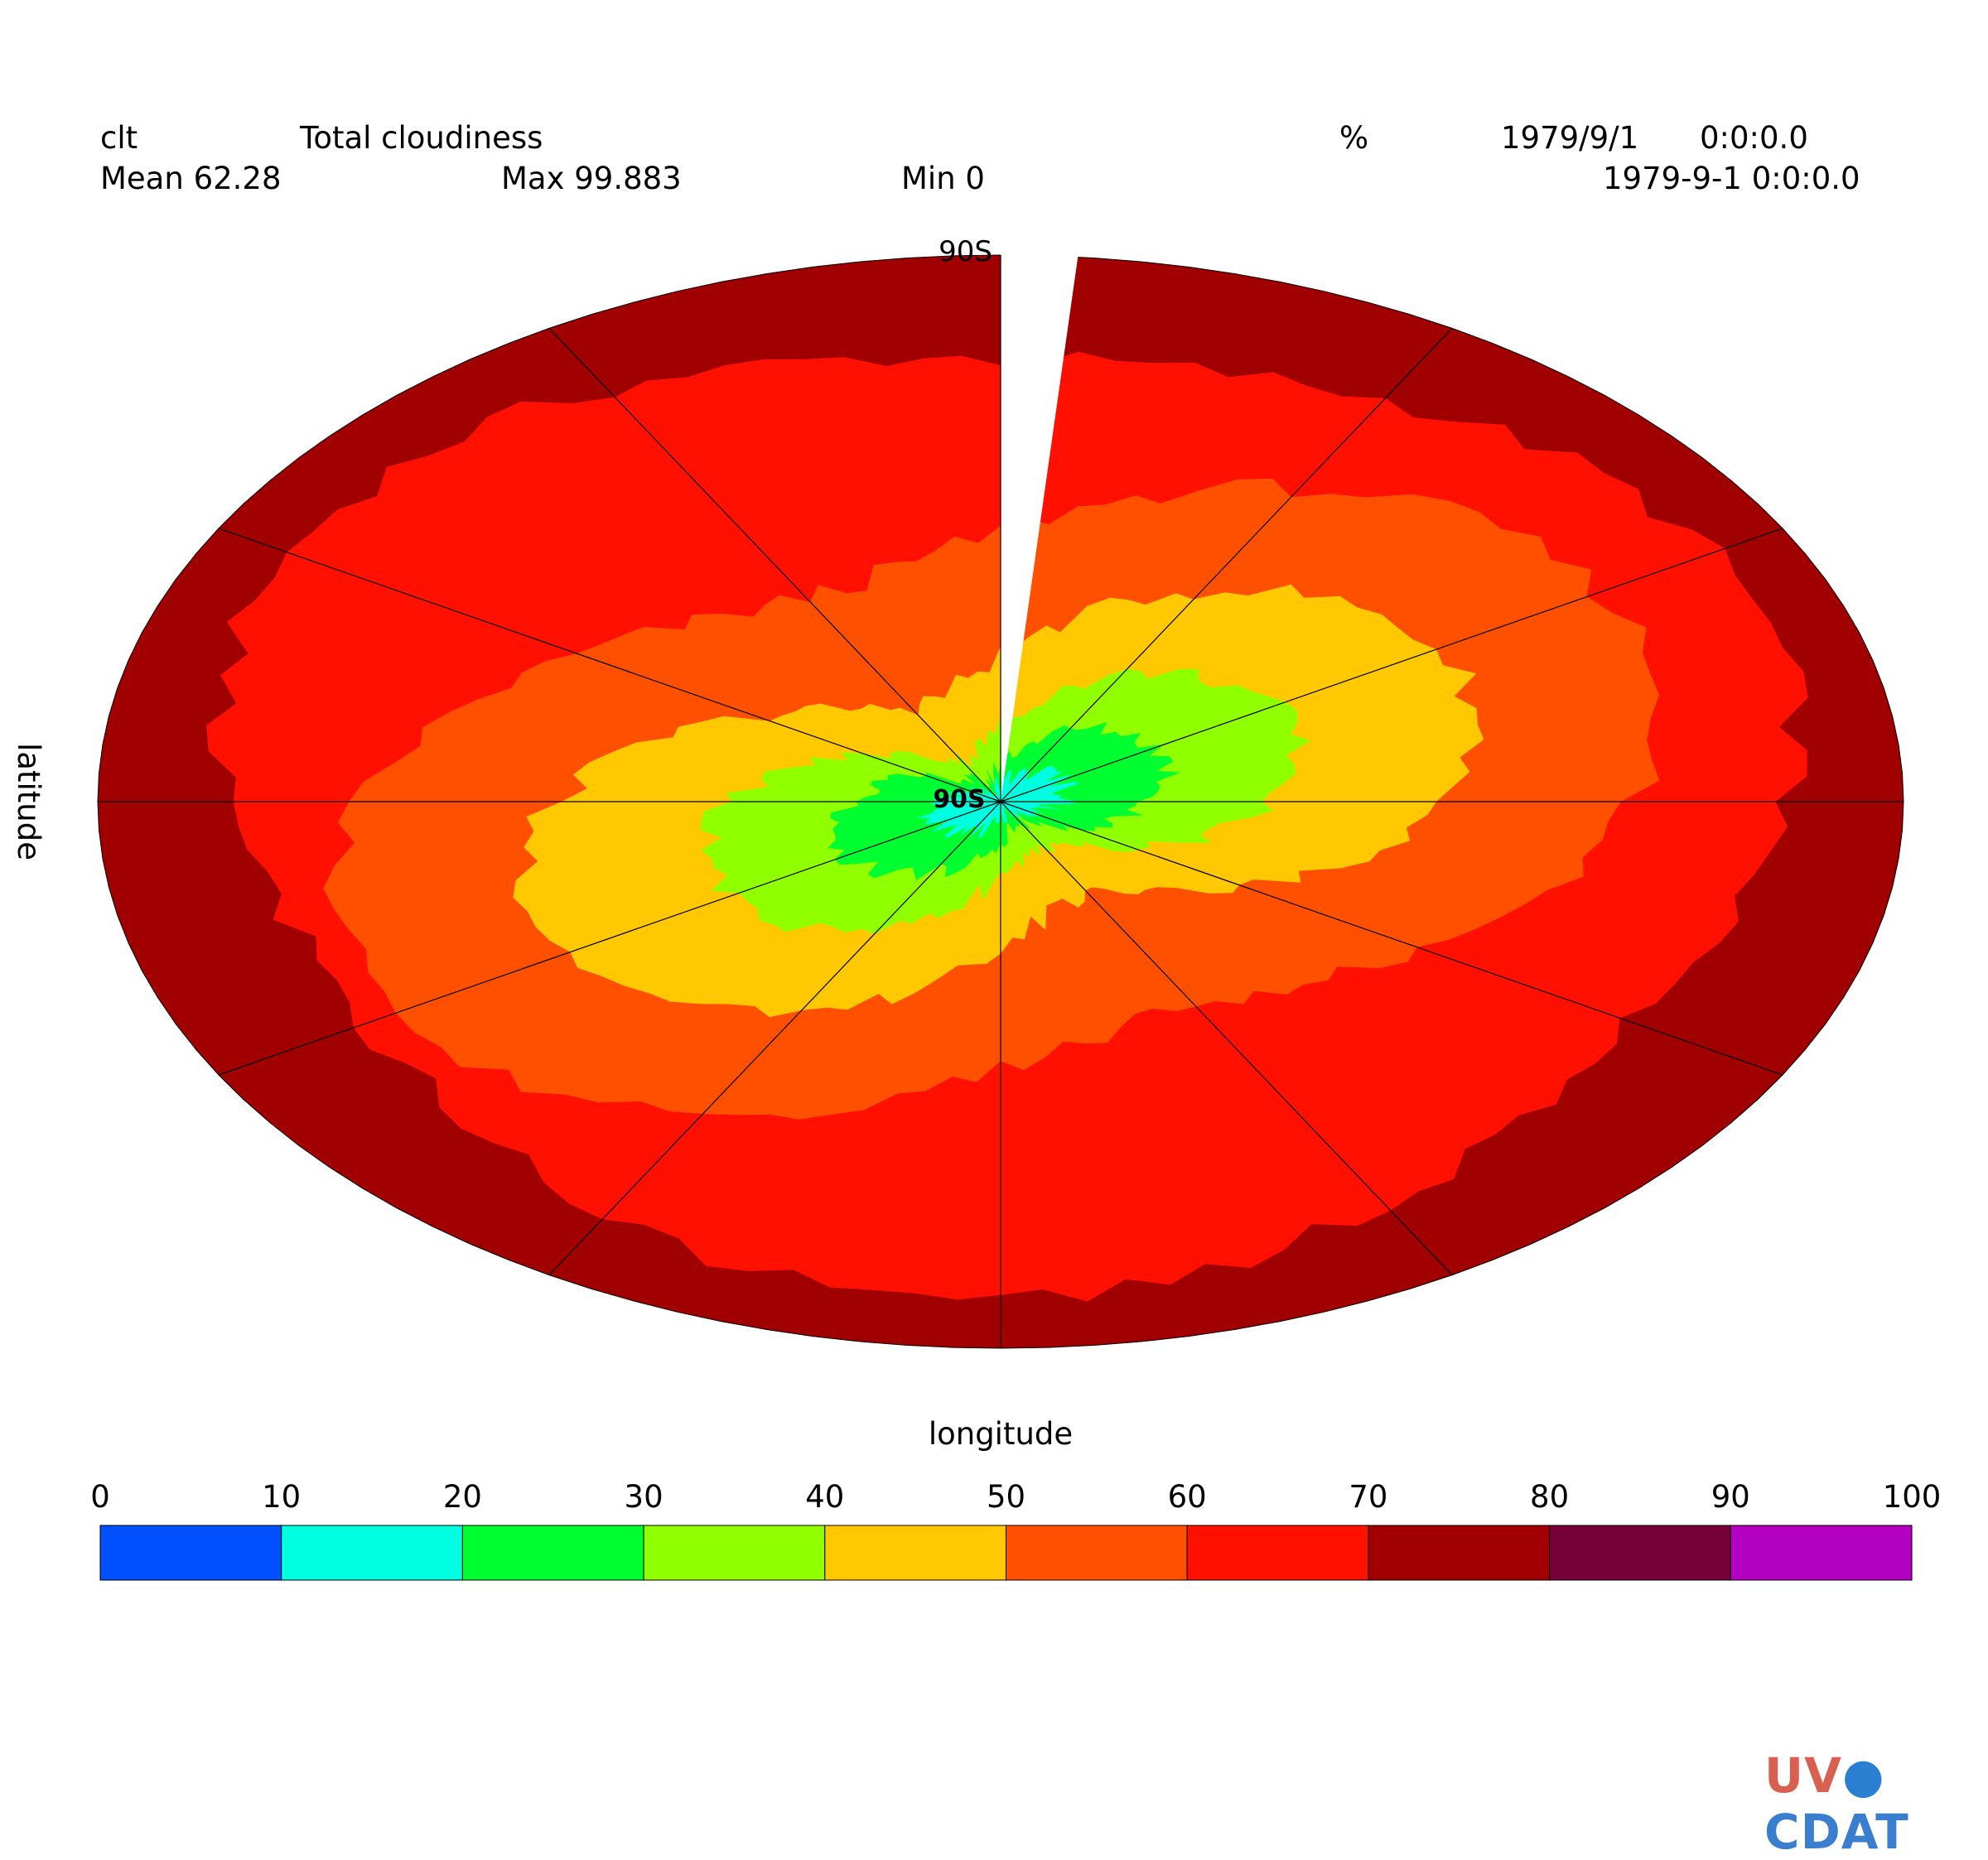  Describe the element at coordinates (644, 1497) in the screenshot. I see `colorbar-tick-label: 30` at that location.